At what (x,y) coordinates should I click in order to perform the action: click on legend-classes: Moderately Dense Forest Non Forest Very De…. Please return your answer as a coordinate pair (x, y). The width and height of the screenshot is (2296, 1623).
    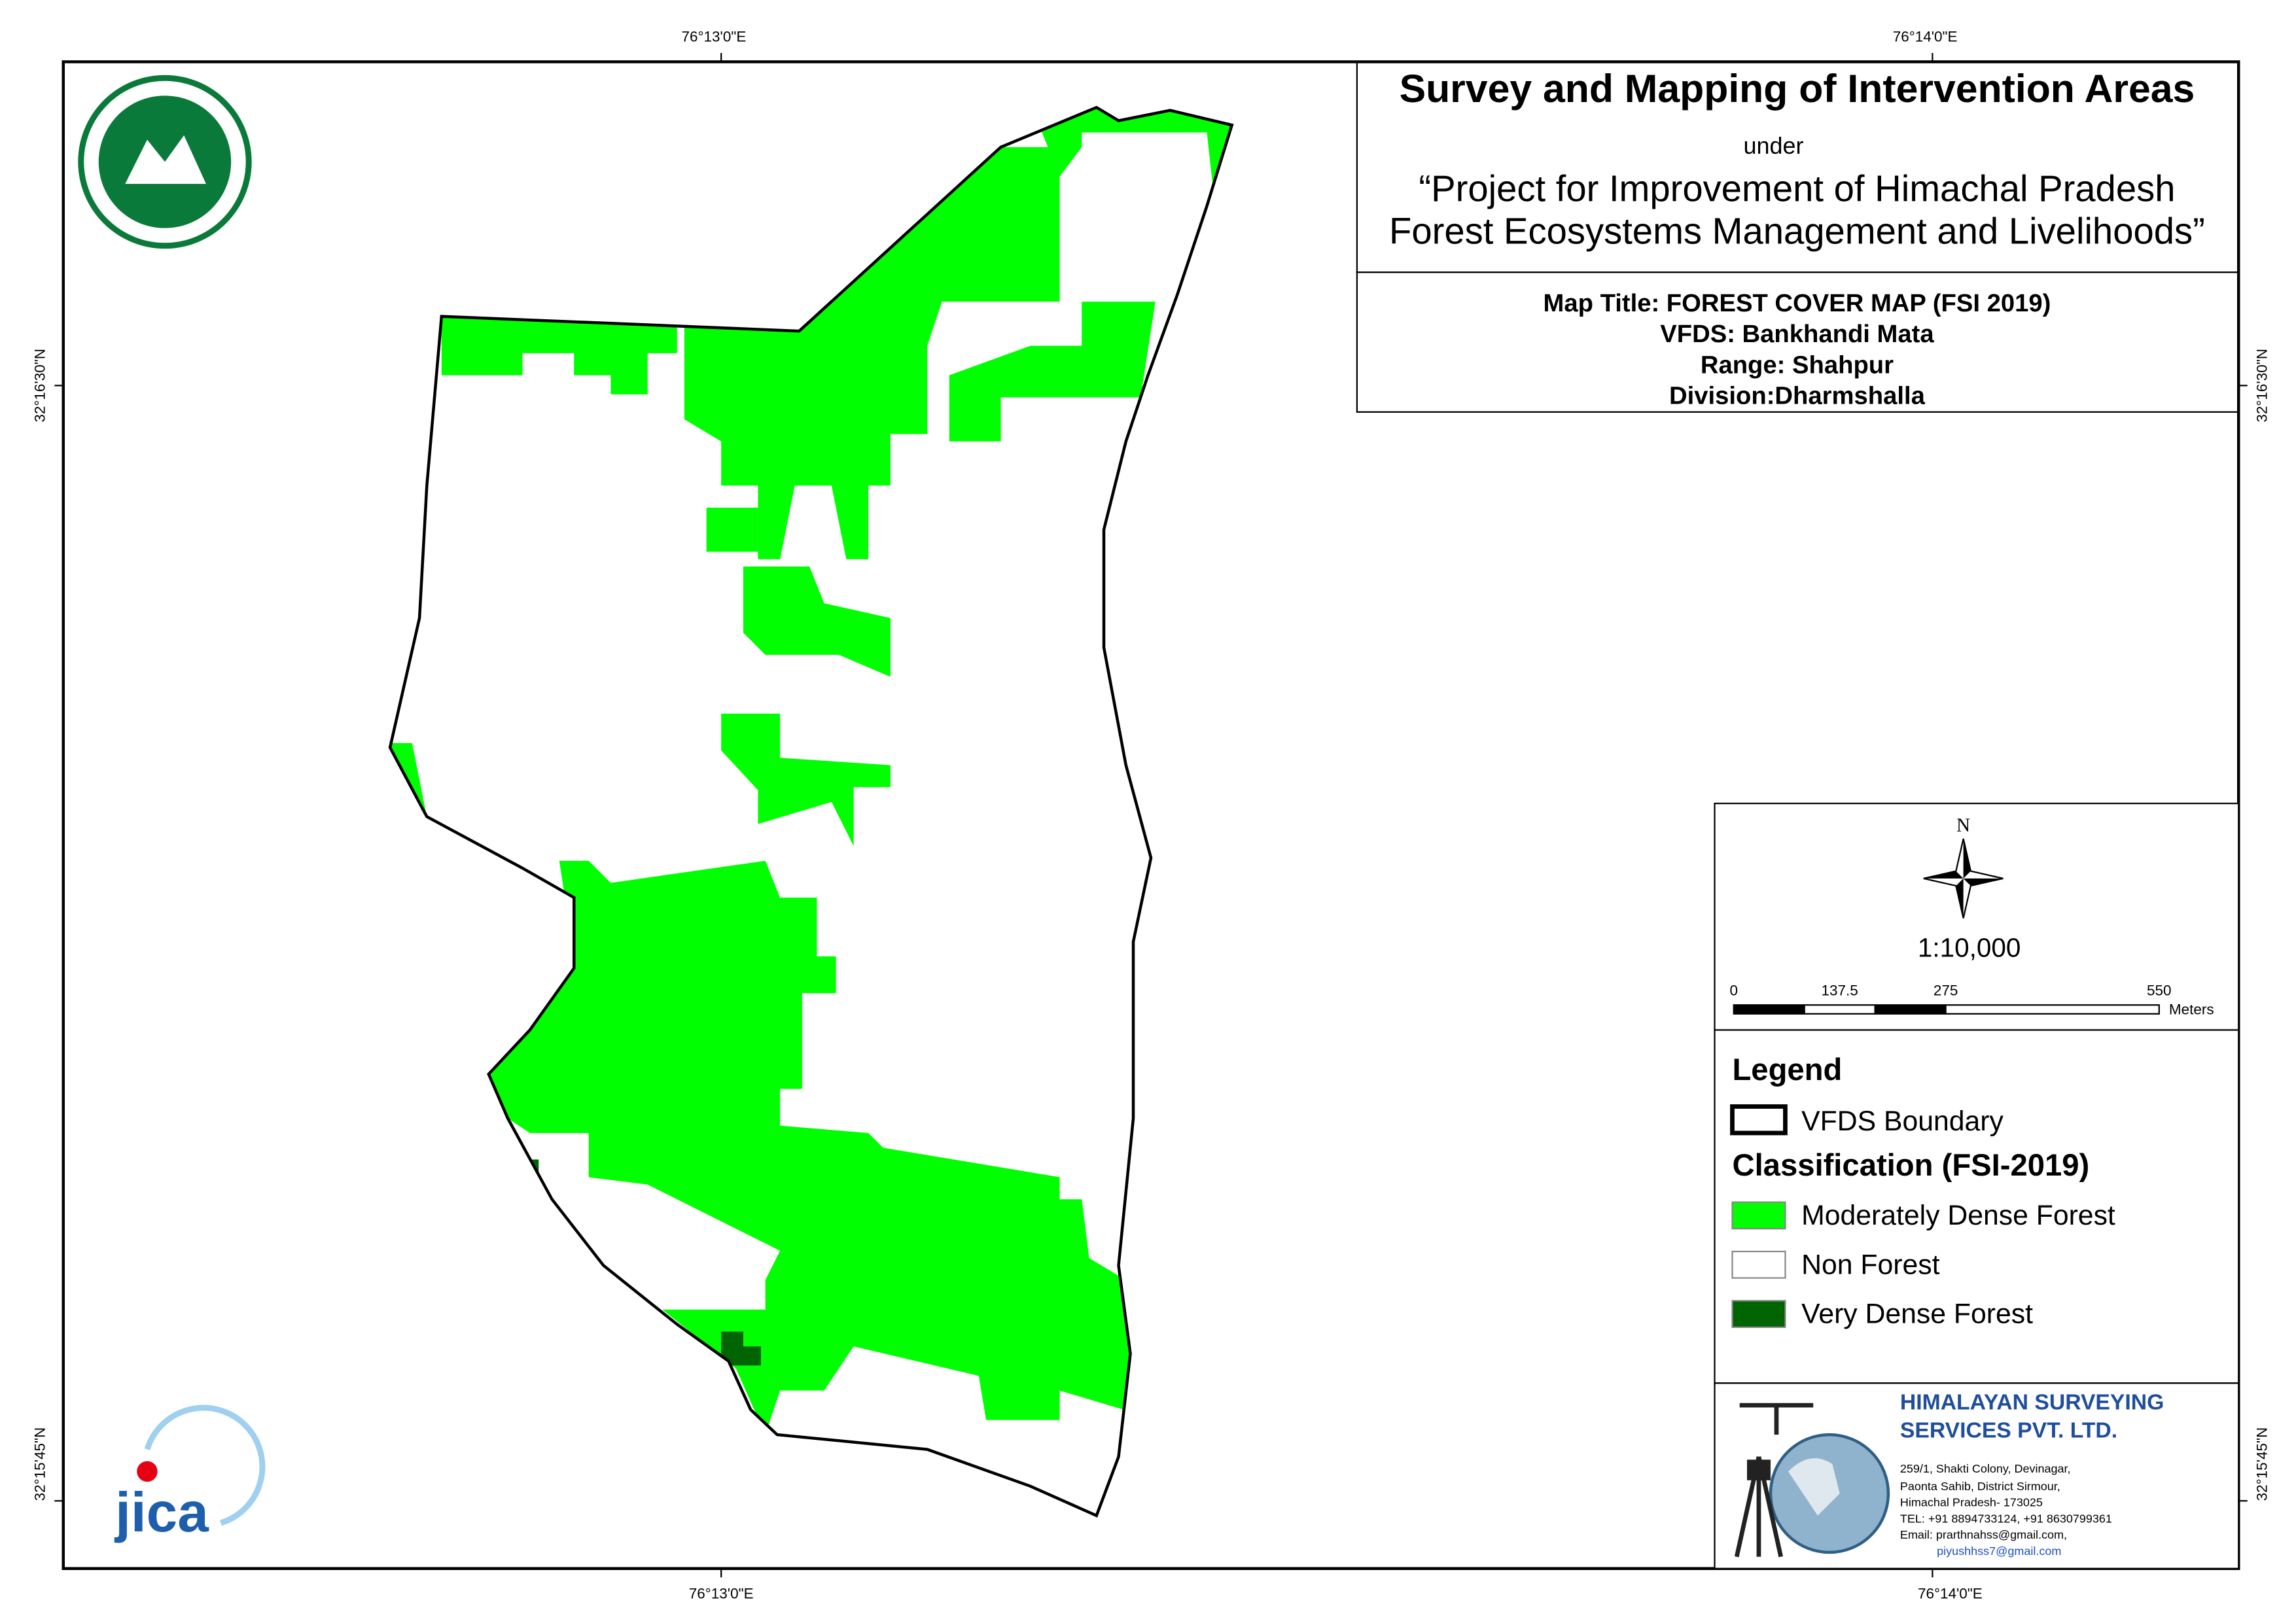
    Looking at the image, I should click on (1923, 1265).